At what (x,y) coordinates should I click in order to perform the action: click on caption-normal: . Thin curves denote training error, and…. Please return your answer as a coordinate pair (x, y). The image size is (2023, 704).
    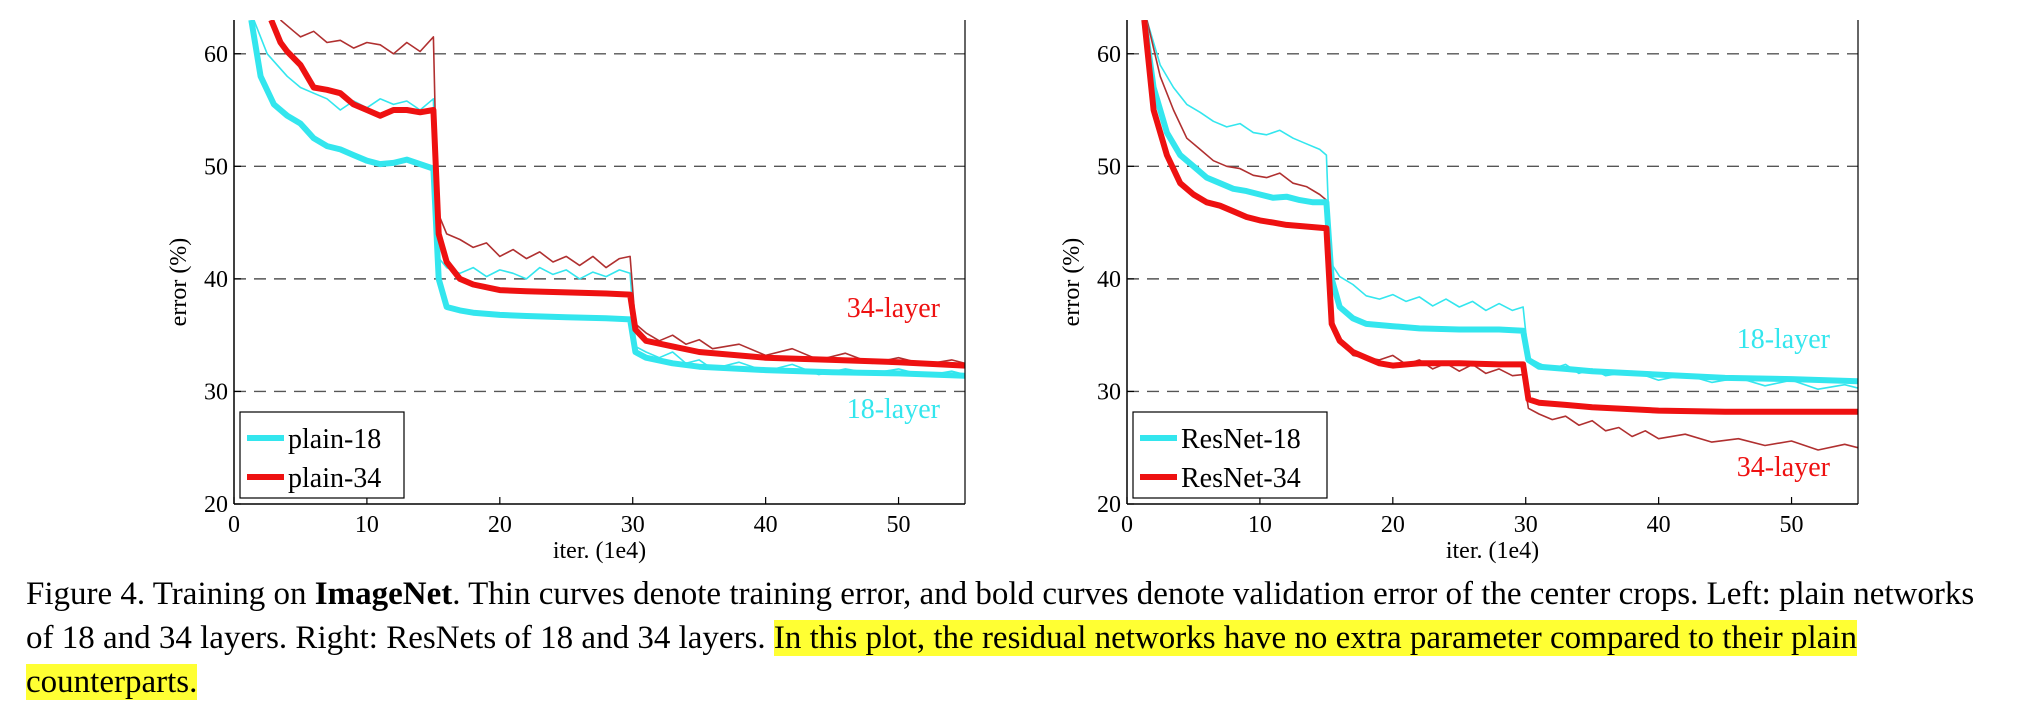
    Looking at the image, I should click on (1000, 616).